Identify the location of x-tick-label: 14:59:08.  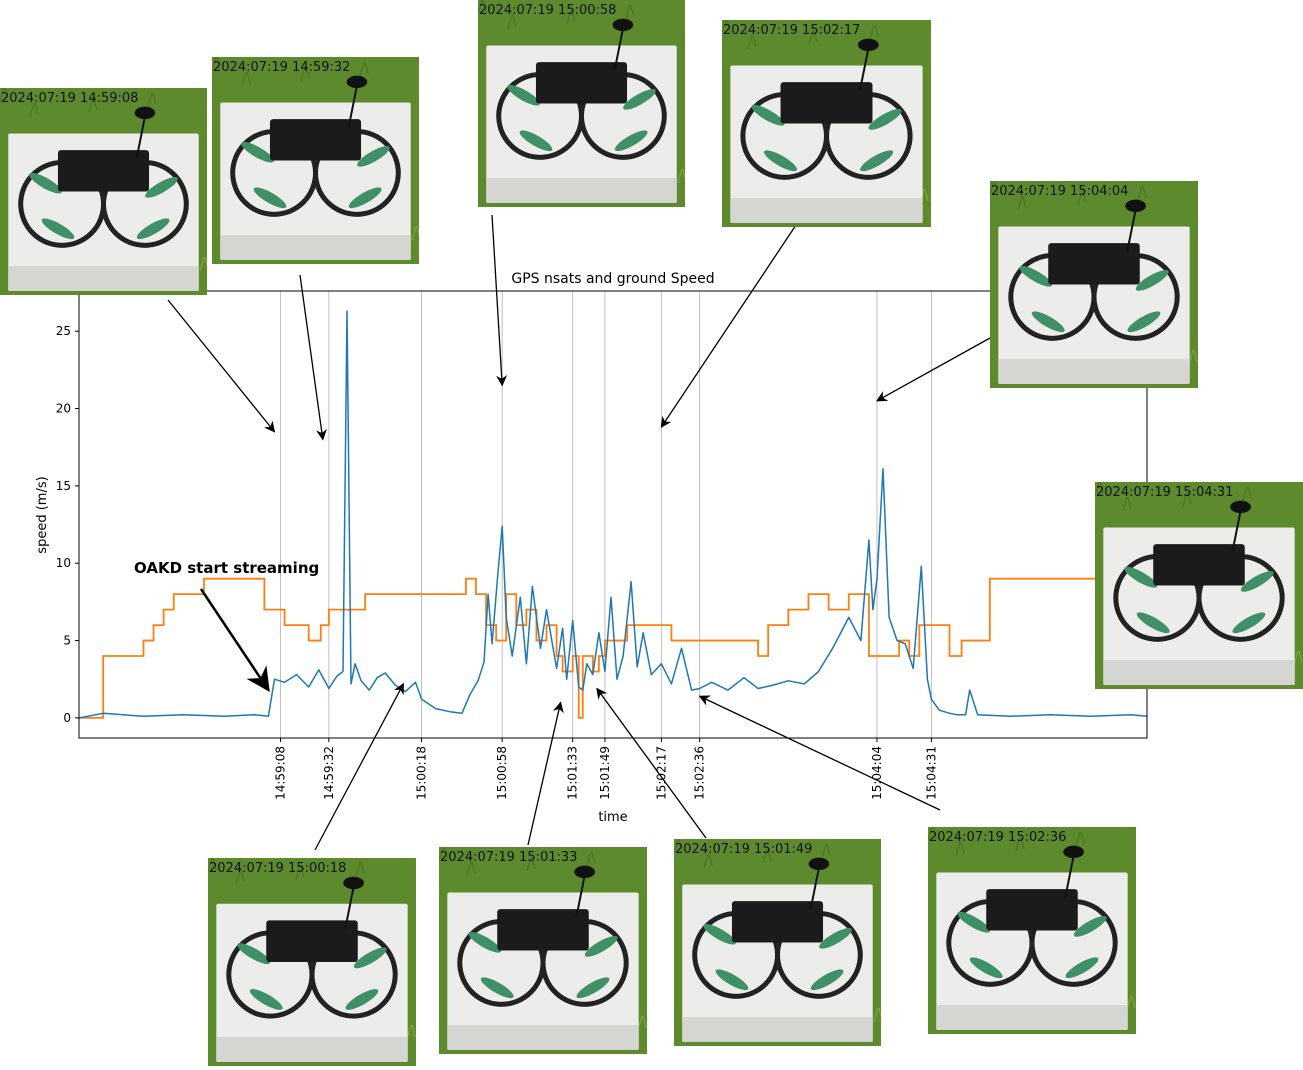
(281, 773).